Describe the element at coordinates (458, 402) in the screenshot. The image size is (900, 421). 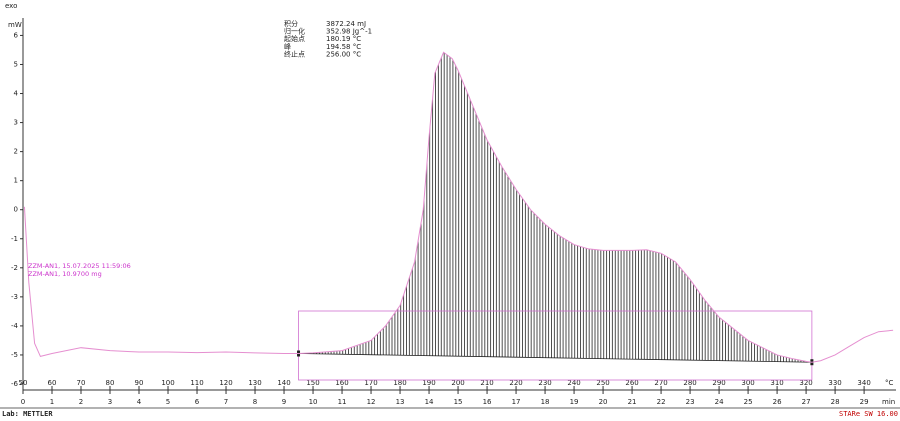
I see `x2-tick-label: 15` at that location.